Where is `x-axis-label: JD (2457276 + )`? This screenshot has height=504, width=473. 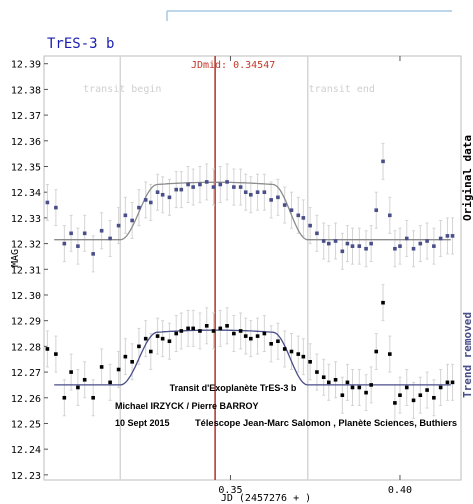
x-axis-label: JD (2457276 + ) is located at coordinates (266, 498).